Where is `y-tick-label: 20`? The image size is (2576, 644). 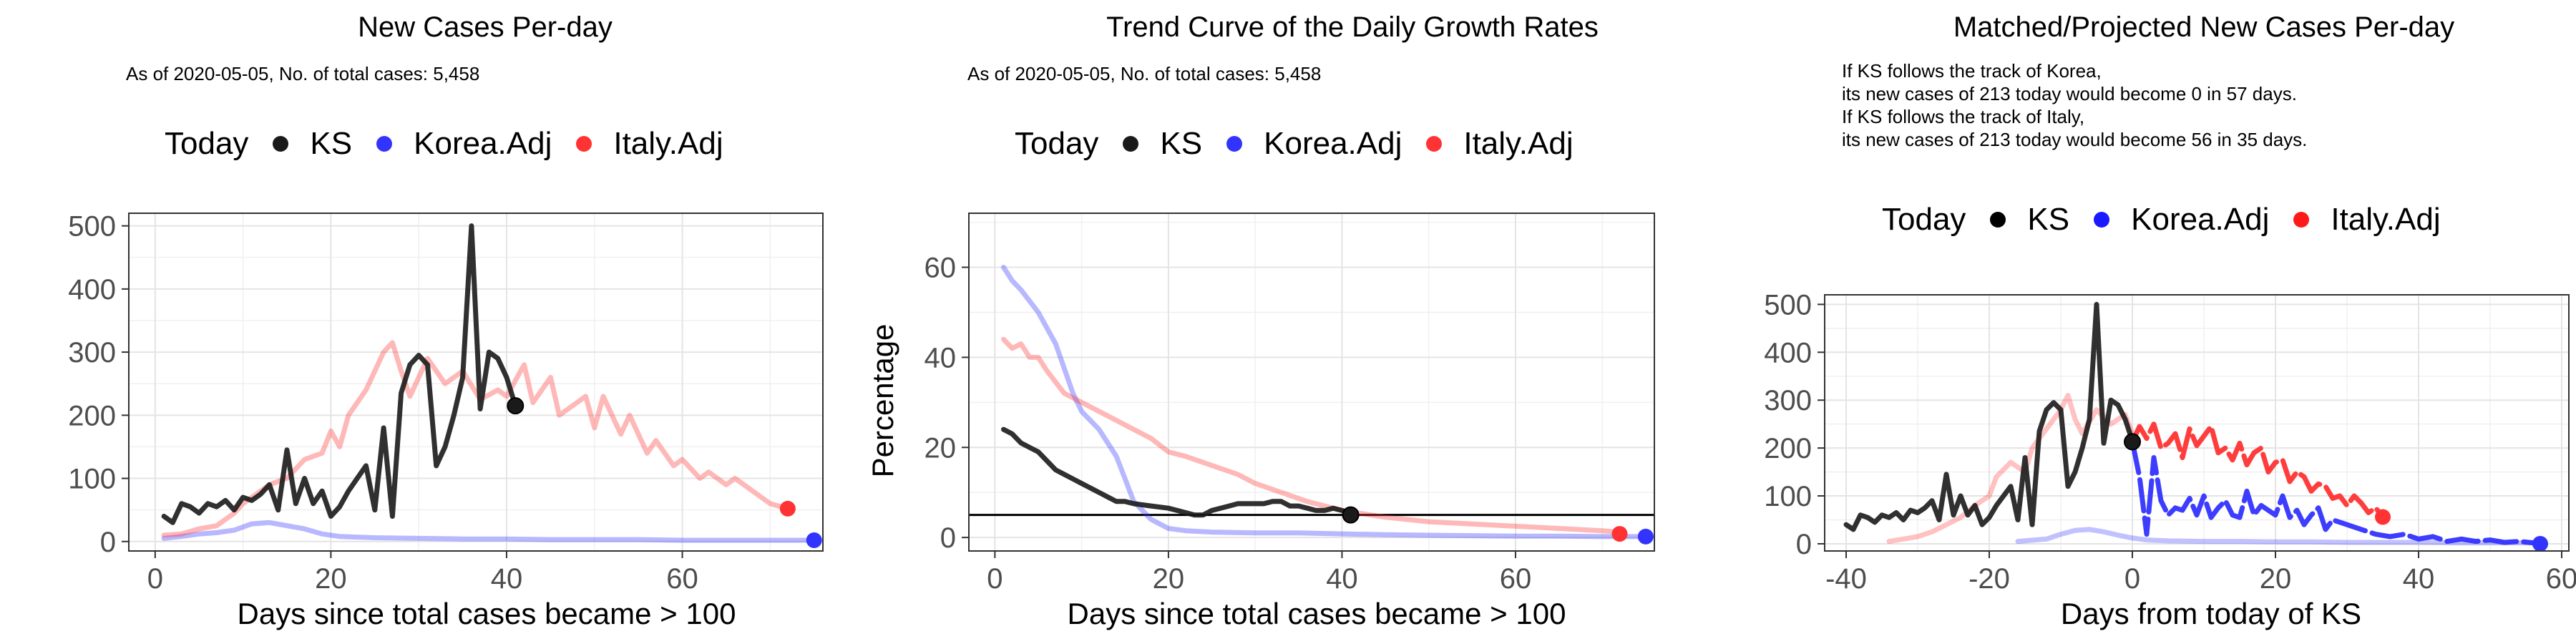
y-tick-label: 20 is located at coordinates (940, 448).